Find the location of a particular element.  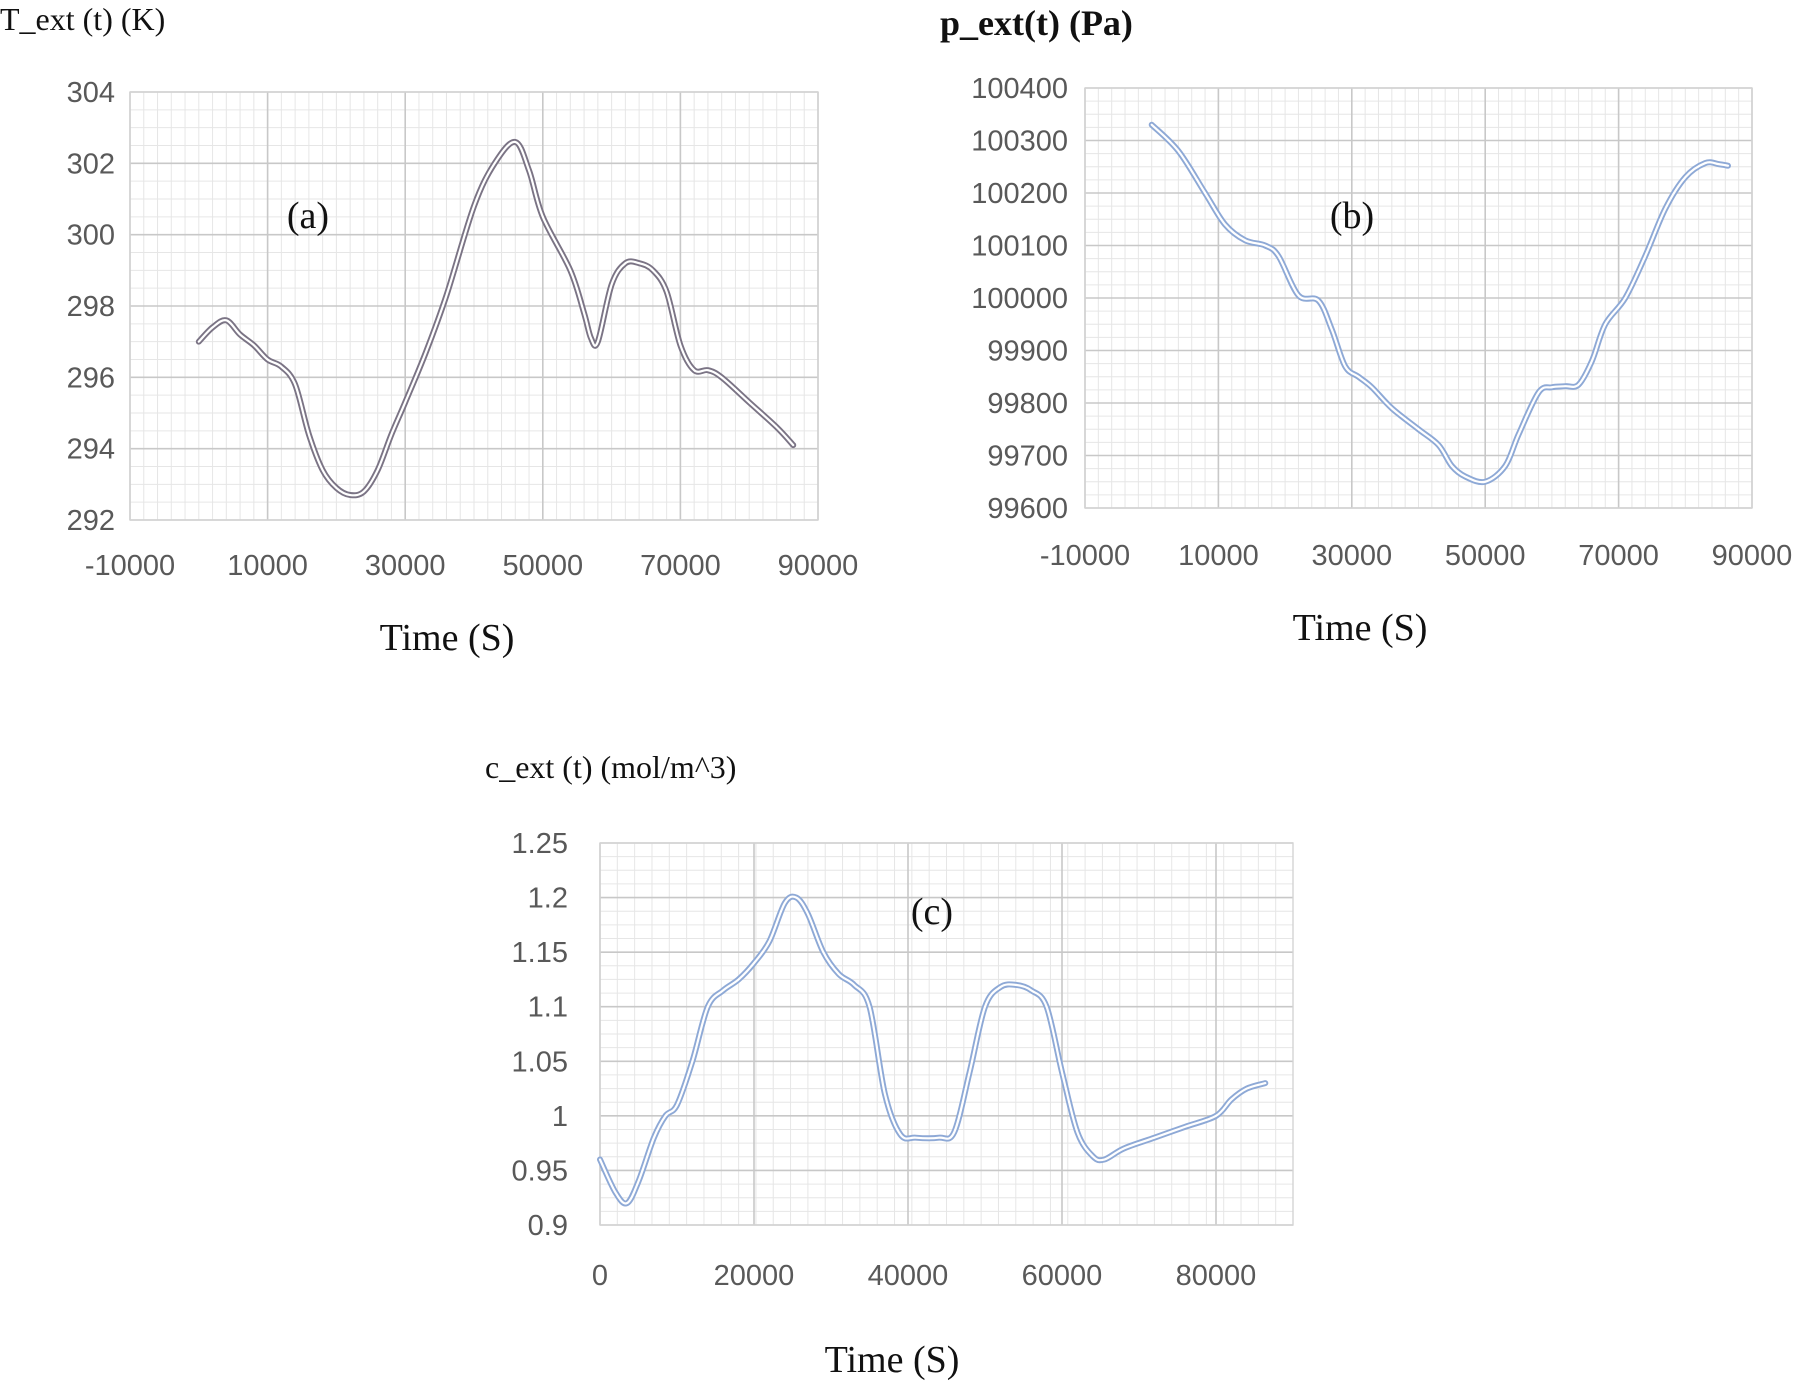

x-tick-label: 40000 is located at coordinates (908, 1276).